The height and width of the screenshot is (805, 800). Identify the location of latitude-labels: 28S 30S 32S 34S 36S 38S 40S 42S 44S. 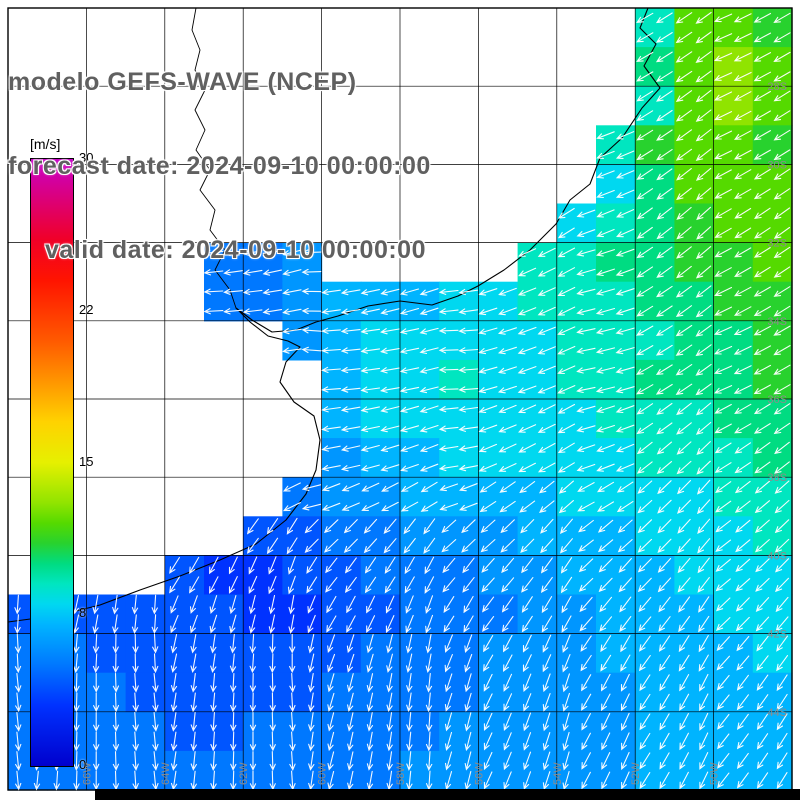
(777, 400).